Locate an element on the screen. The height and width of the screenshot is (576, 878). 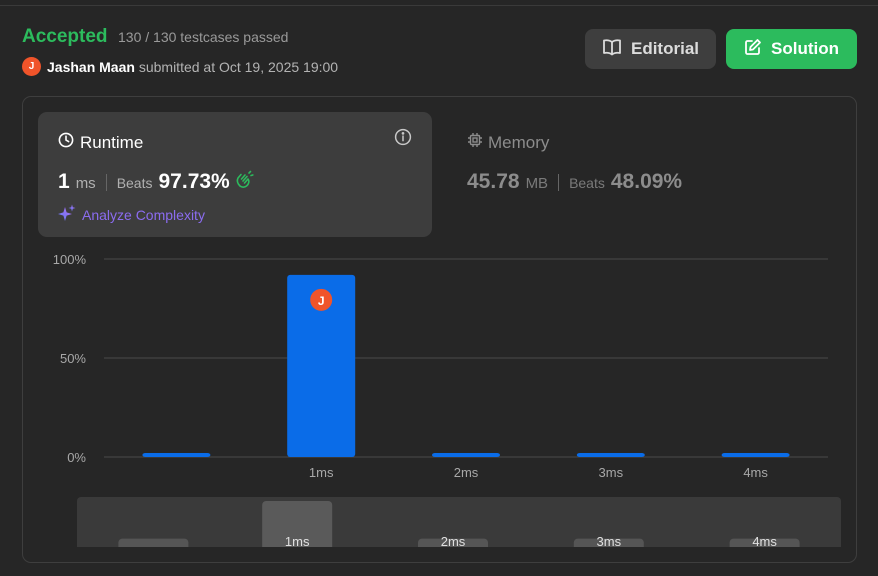
brush-label: 1ms is located at coordinates (297, 540).